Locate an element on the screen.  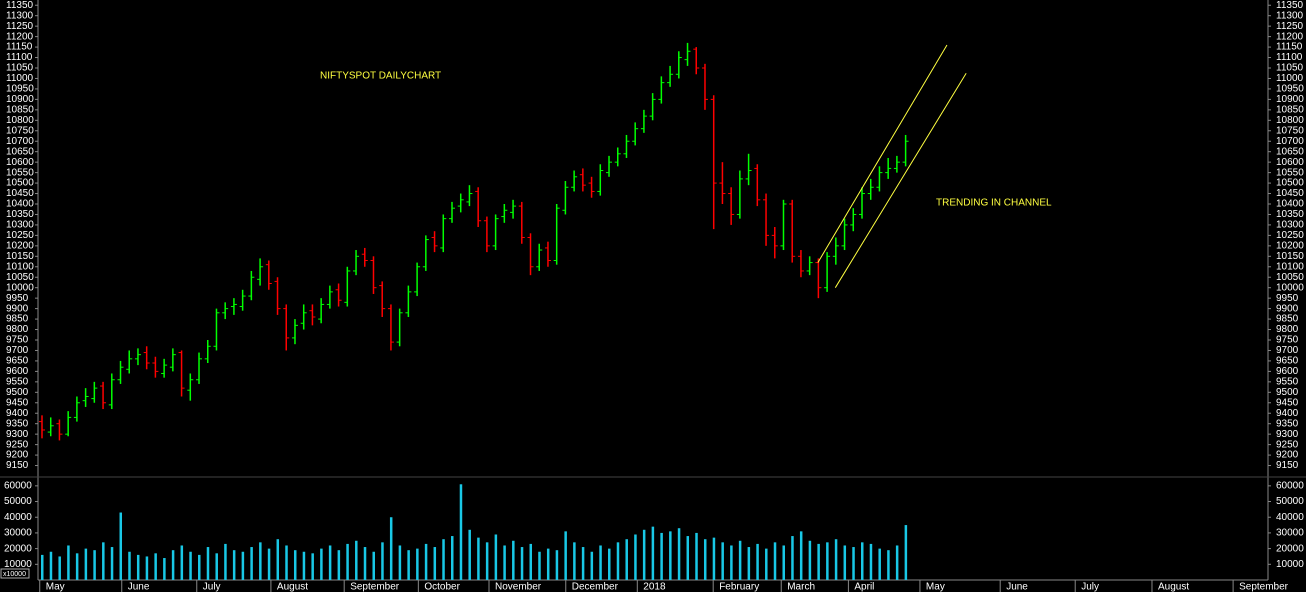
x-tick-label: November is located at coordinates (518, 587).